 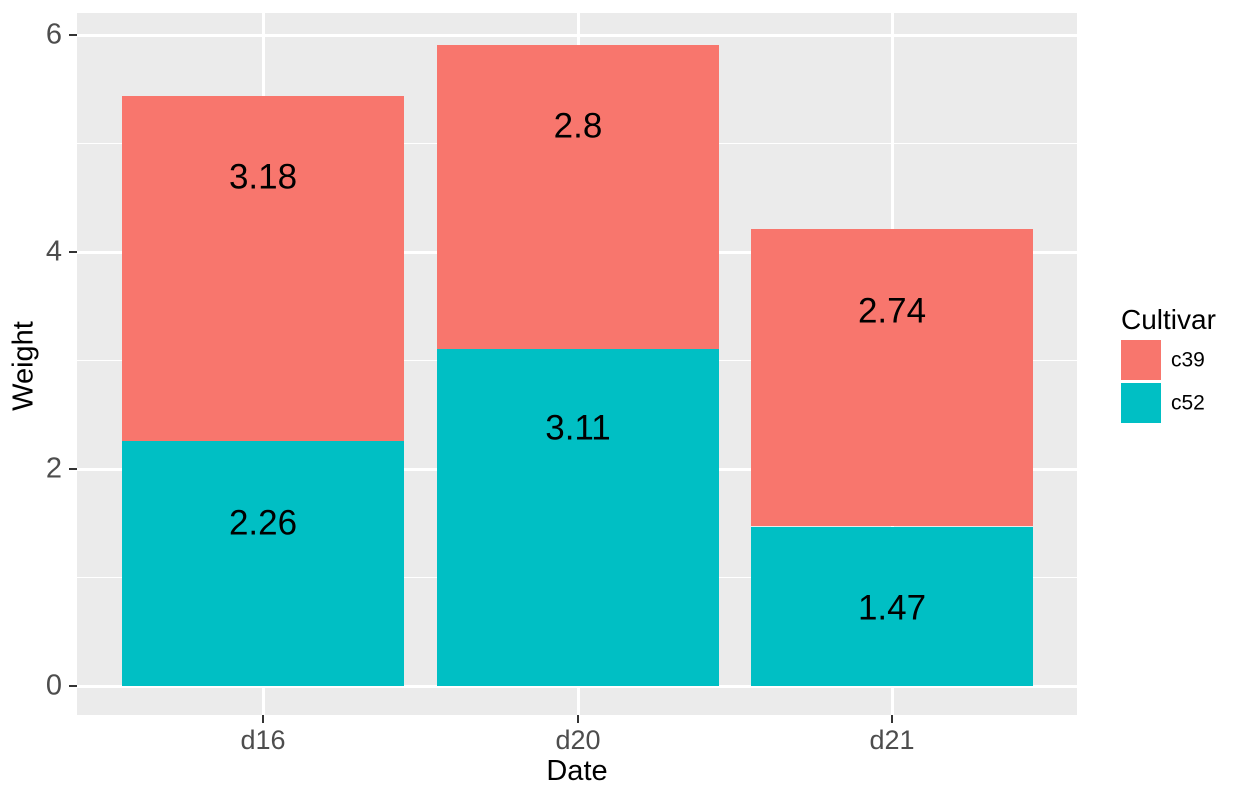 What do you see at coordinates (1141, 360) in the screenshot?
I see `legend-key-c39` at bounding box center [1141, 360].